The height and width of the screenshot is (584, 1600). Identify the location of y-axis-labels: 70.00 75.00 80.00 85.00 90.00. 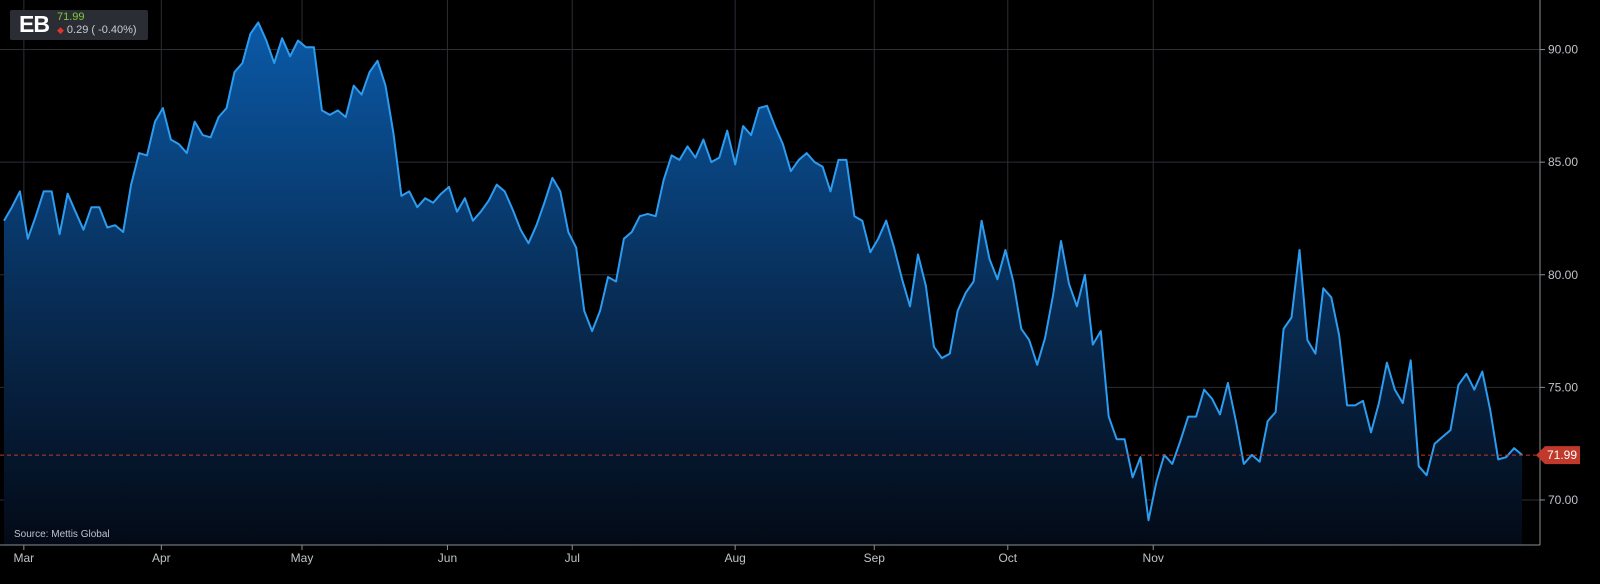
(1559, 275).